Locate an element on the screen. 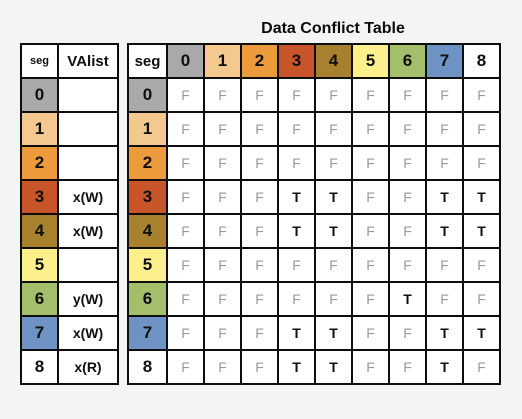 The image size is (522, 419). conflict-row-header: 1 is located at coordinates (147, 129).